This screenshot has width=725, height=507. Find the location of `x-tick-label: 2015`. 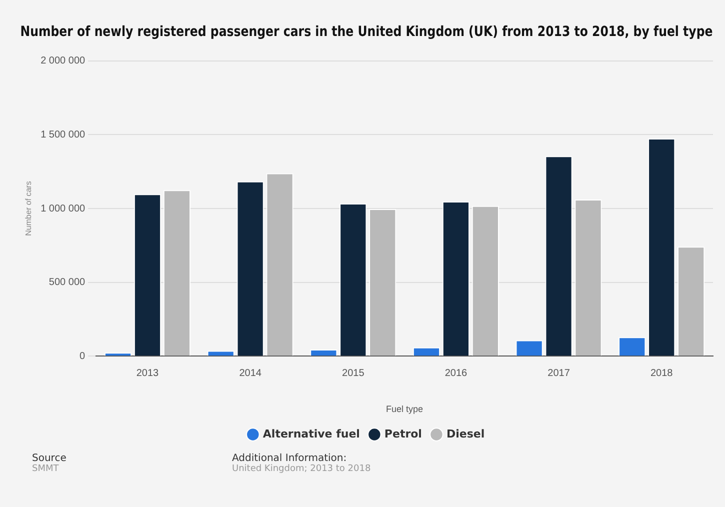

x-tick-label: 2015 is located at coordinates (353, 373).